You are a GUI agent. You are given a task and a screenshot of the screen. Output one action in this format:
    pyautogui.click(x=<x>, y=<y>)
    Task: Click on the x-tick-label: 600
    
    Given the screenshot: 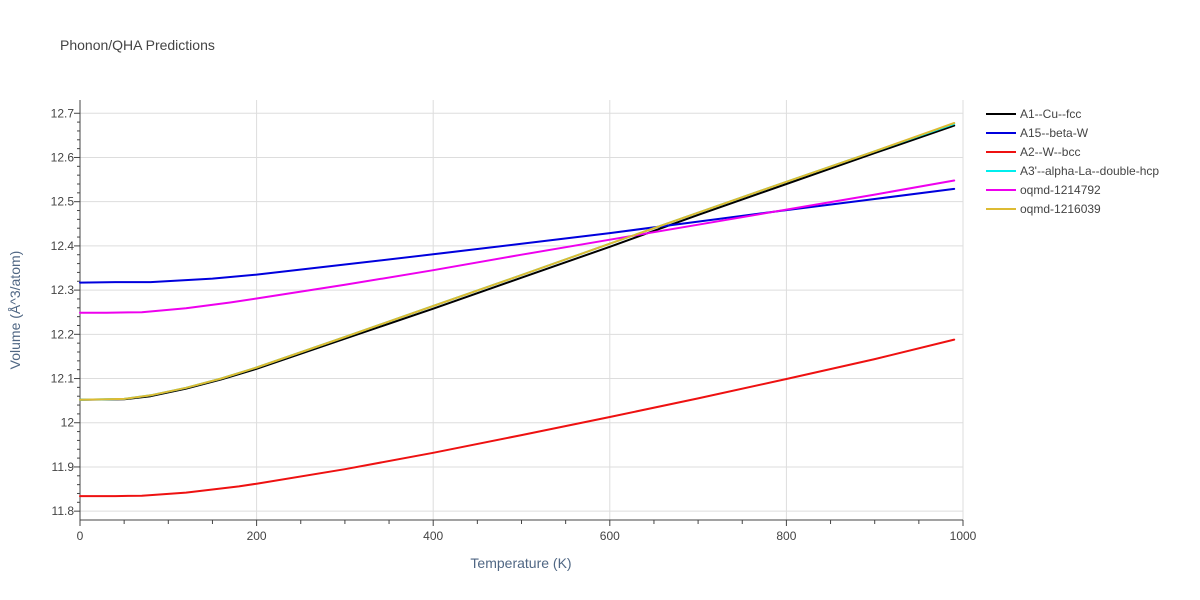 What is the action you would take?
    pyautogui.click(x=610, y=536)
    